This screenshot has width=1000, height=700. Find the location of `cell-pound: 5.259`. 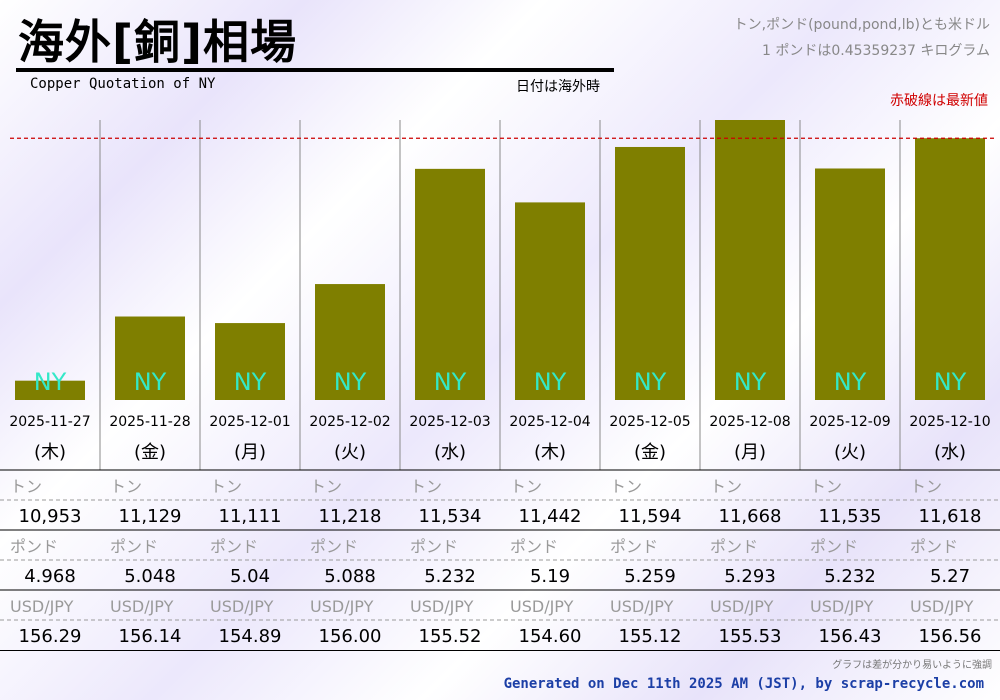

cell-pound: 5.259 is located at coordinates (650, 576).